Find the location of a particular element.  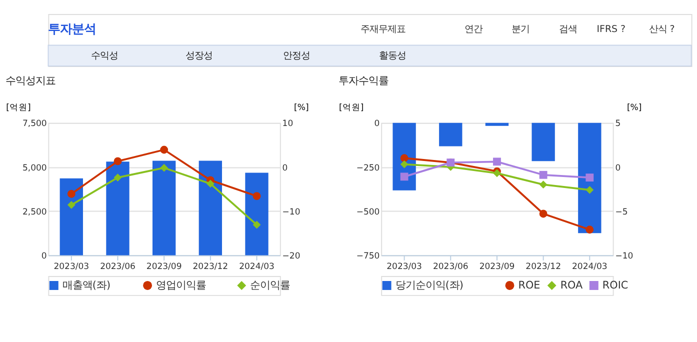

text: 투자분석 is located at coordinates (72, 29).